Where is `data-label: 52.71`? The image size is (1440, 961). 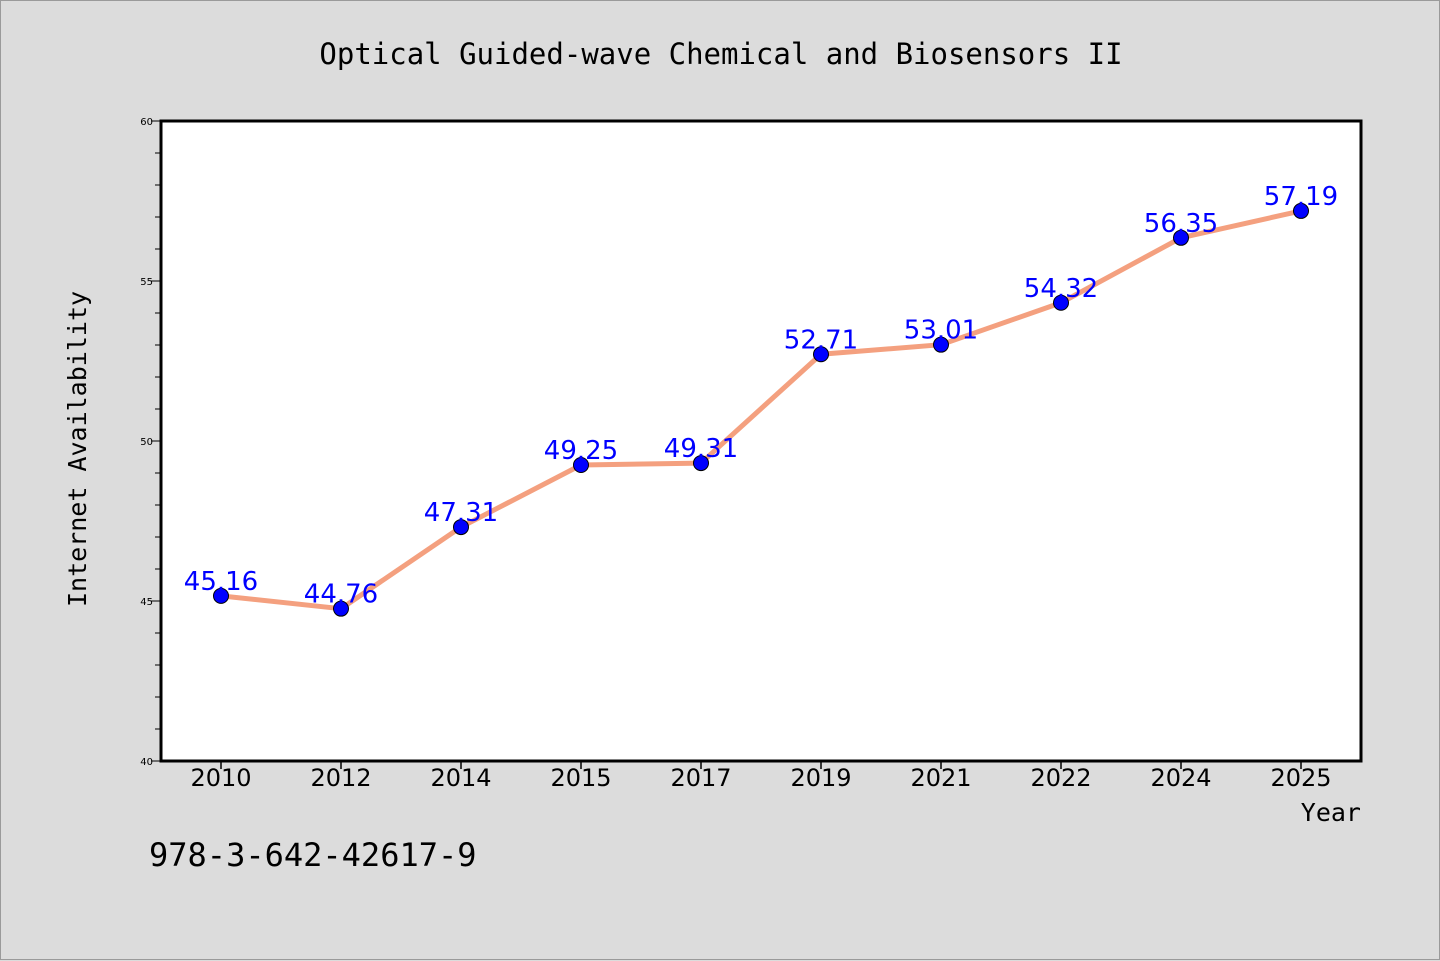 data-label: 52.71 is located at coordinates (821, 340).